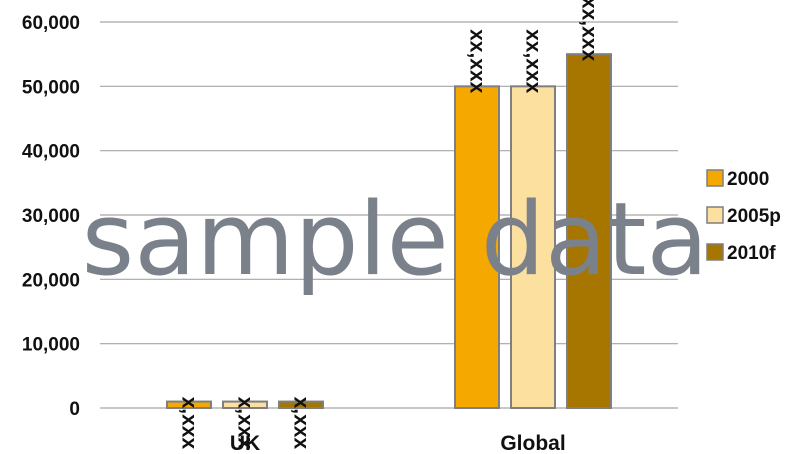  Describe the element at coordinates (74, 409) in the screenshot. I see `y-tick-label: 0` at that location.